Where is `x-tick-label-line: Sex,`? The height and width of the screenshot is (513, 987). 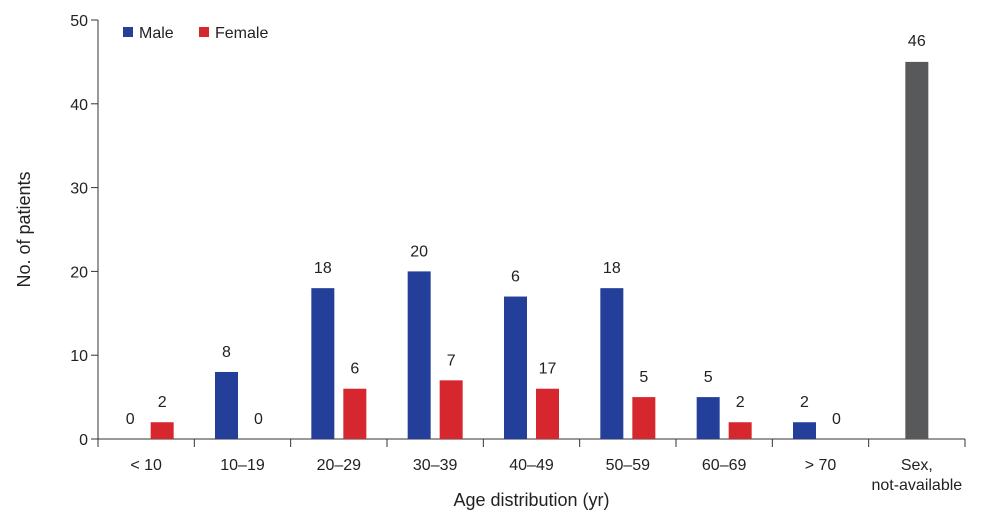
x-tick-label-line: Sex, is located at coordinates (917, 465).